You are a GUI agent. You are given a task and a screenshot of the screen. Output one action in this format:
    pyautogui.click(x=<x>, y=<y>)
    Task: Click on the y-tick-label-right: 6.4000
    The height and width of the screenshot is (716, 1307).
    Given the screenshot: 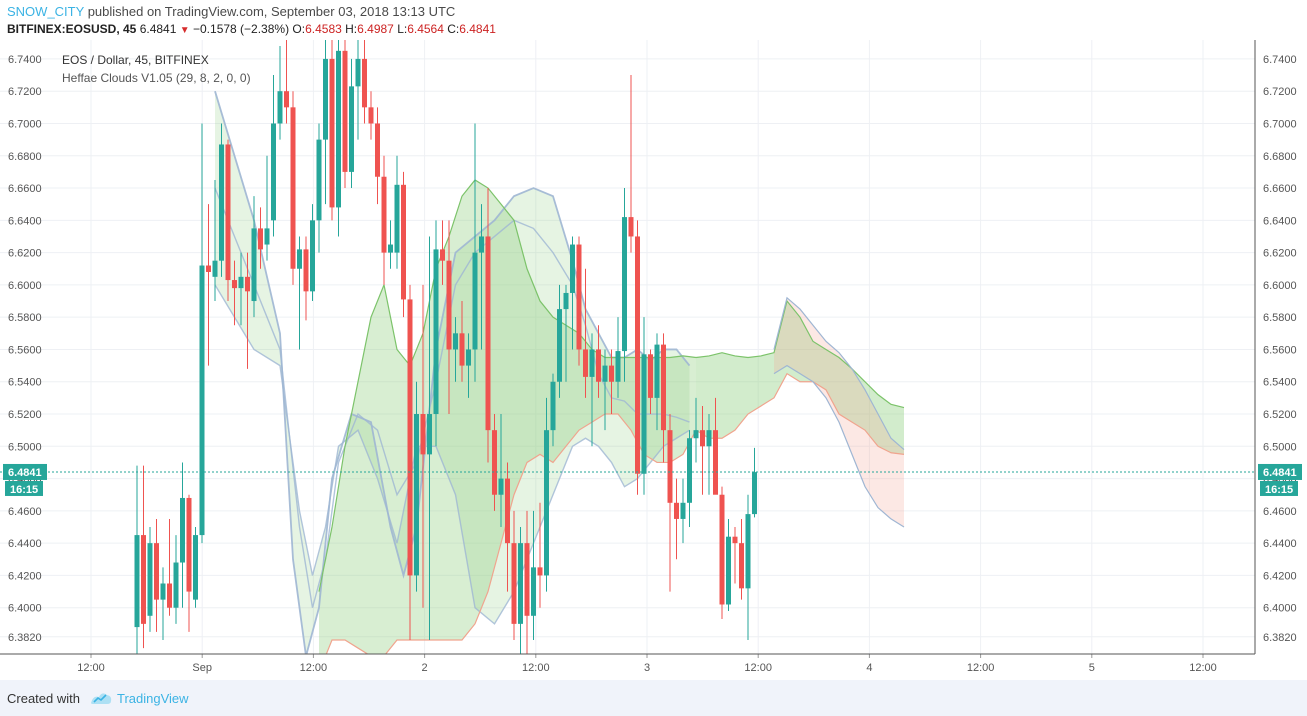 What is the action you would take?
    pyautogui.click(x=1280, y=609)
    